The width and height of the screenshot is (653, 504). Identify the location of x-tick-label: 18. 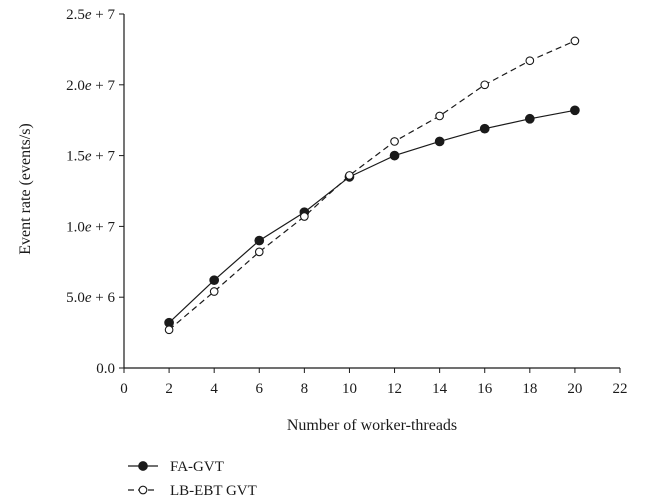
(529, 389).